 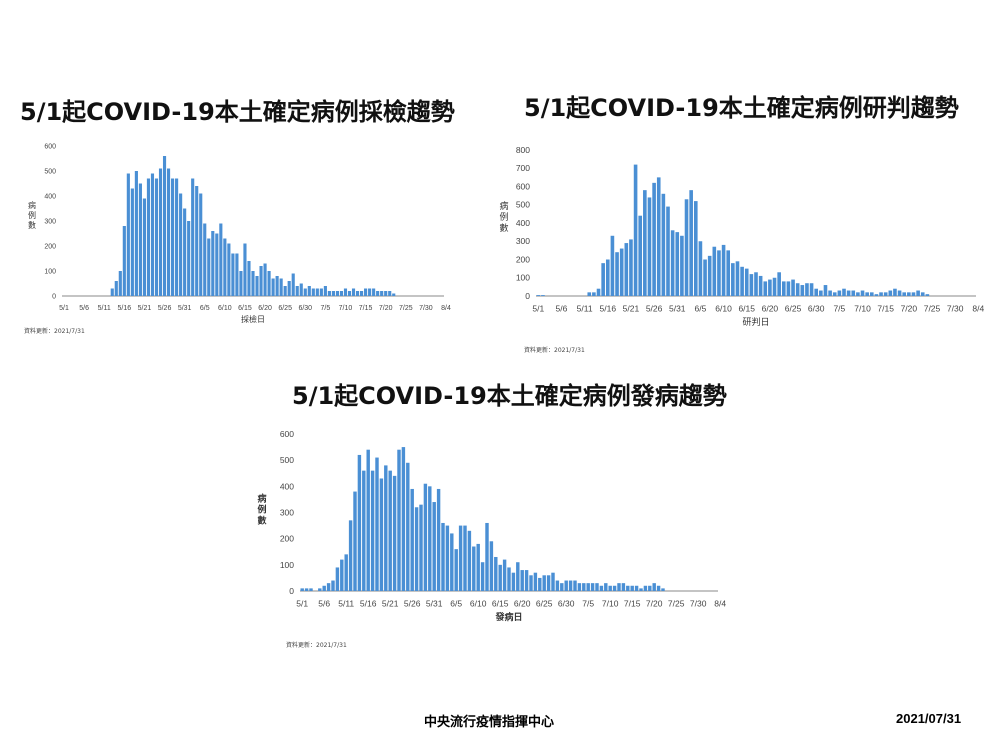 What do you see at coordinates (508, 617) in the screenshot?
I see `x-axis-title: 發病日` at bounding box center [508, 617].